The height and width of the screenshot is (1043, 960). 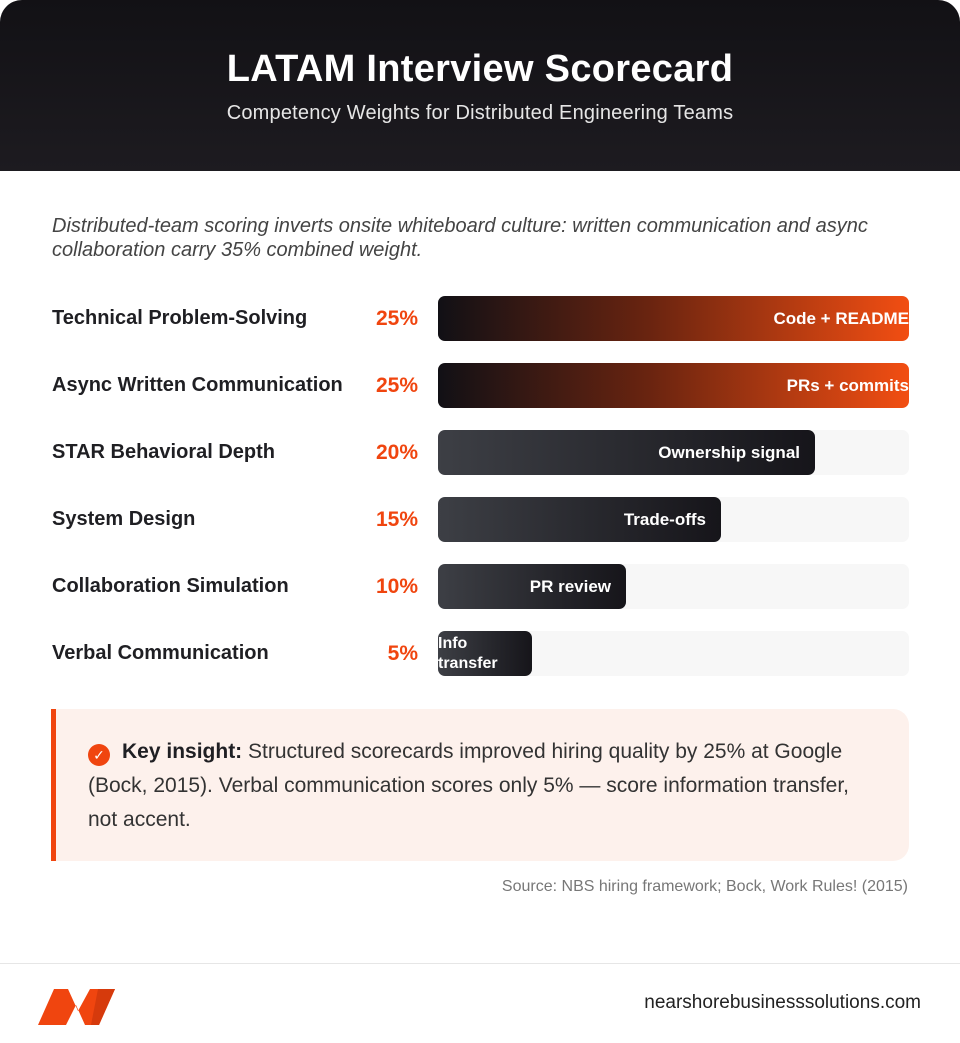 I want to click on chart-row: Collaboration Simulation 10% PR review, so click(x=480, y=586).